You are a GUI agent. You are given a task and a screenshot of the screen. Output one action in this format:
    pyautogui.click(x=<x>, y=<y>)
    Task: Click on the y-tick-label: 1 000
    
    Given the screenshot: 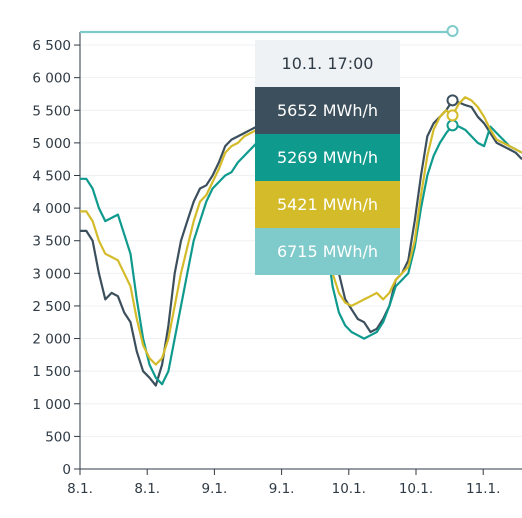 What is the action you would take?
    pyautogui.click(x=51, y=405)
    